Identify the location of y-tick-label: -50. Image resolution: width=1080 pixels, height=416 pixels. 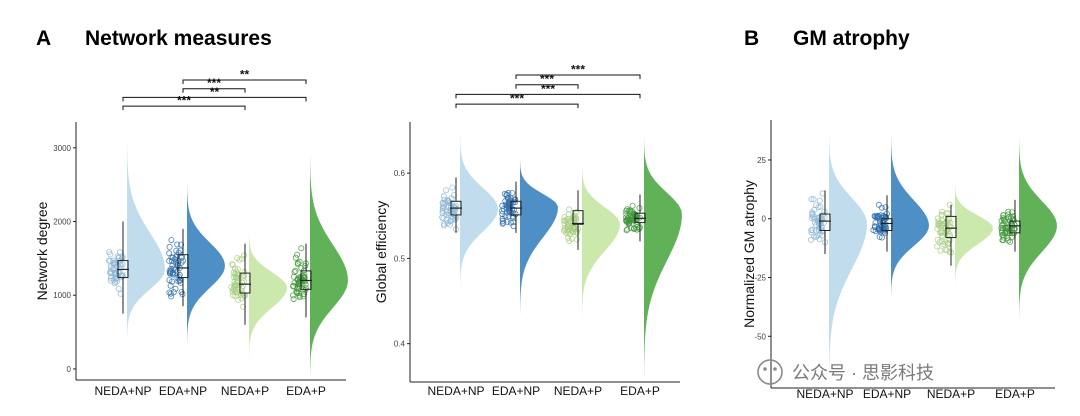
(760, 336).